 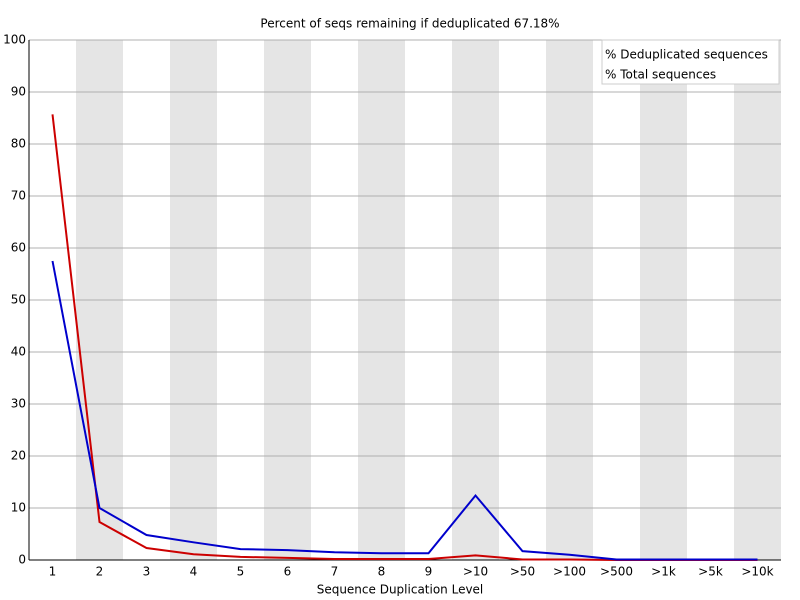 What do you see at coordinates (429, 572) in the screenshot?
I see `x-tick-label: 9` at bounding box center [429, 572].